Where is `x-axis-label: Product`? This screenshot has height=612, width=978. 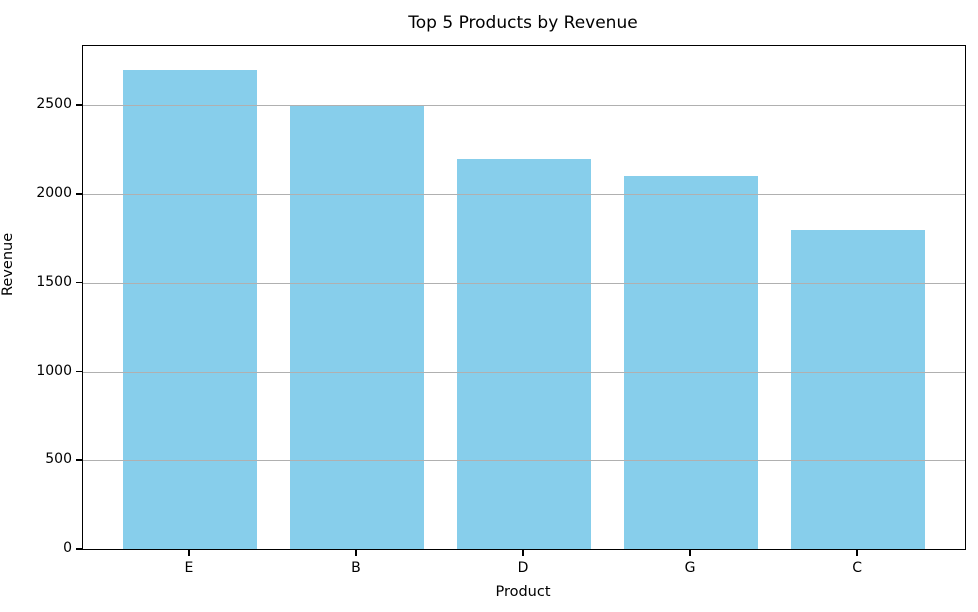 x-axis-label: Product is located at coordinates (523, 592).